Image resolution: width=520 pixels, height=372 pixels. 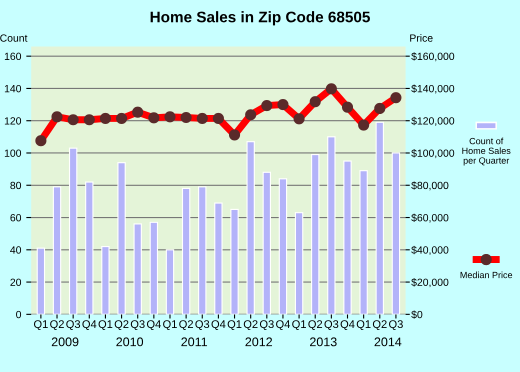 What do you see at coordinates (194, 341) in the screenshot?
I see `text: 2011` at bounding box center [194, 341].